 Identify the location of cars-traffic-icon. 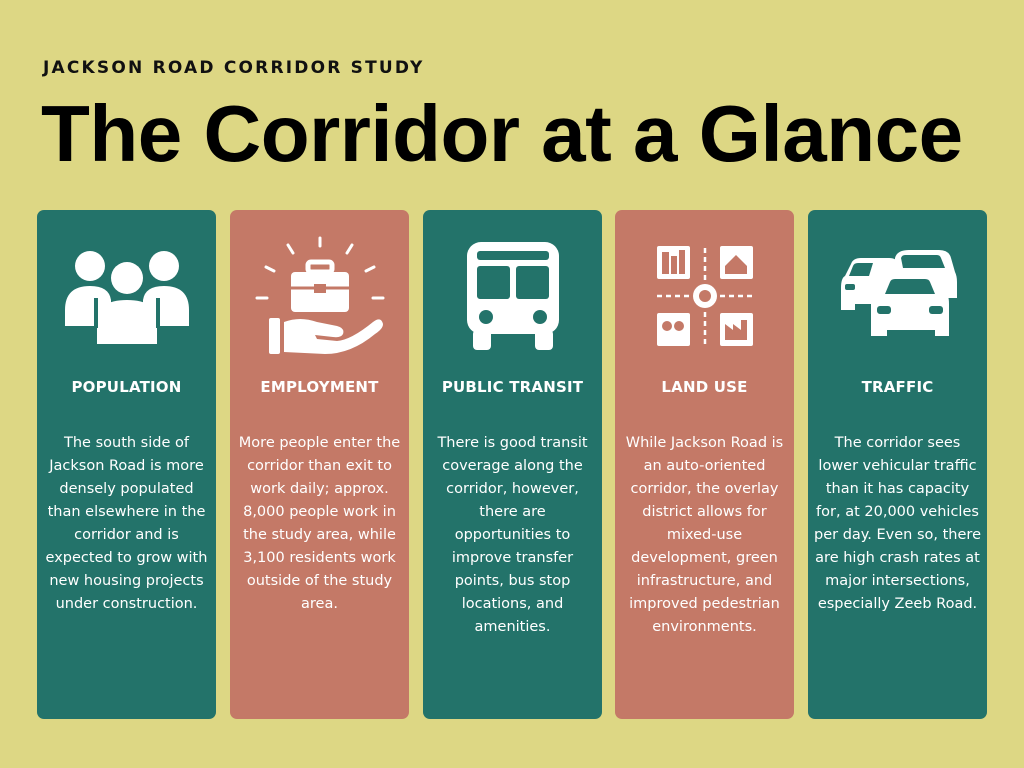
(897, 296).